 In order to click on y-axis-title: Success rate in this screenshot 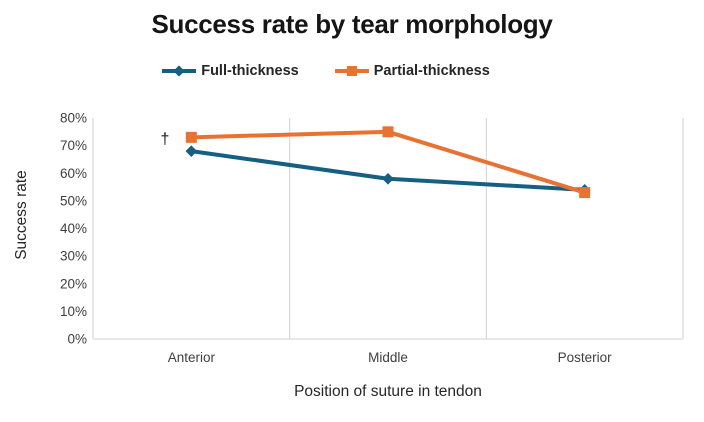, I will do `click(21, 215)`.